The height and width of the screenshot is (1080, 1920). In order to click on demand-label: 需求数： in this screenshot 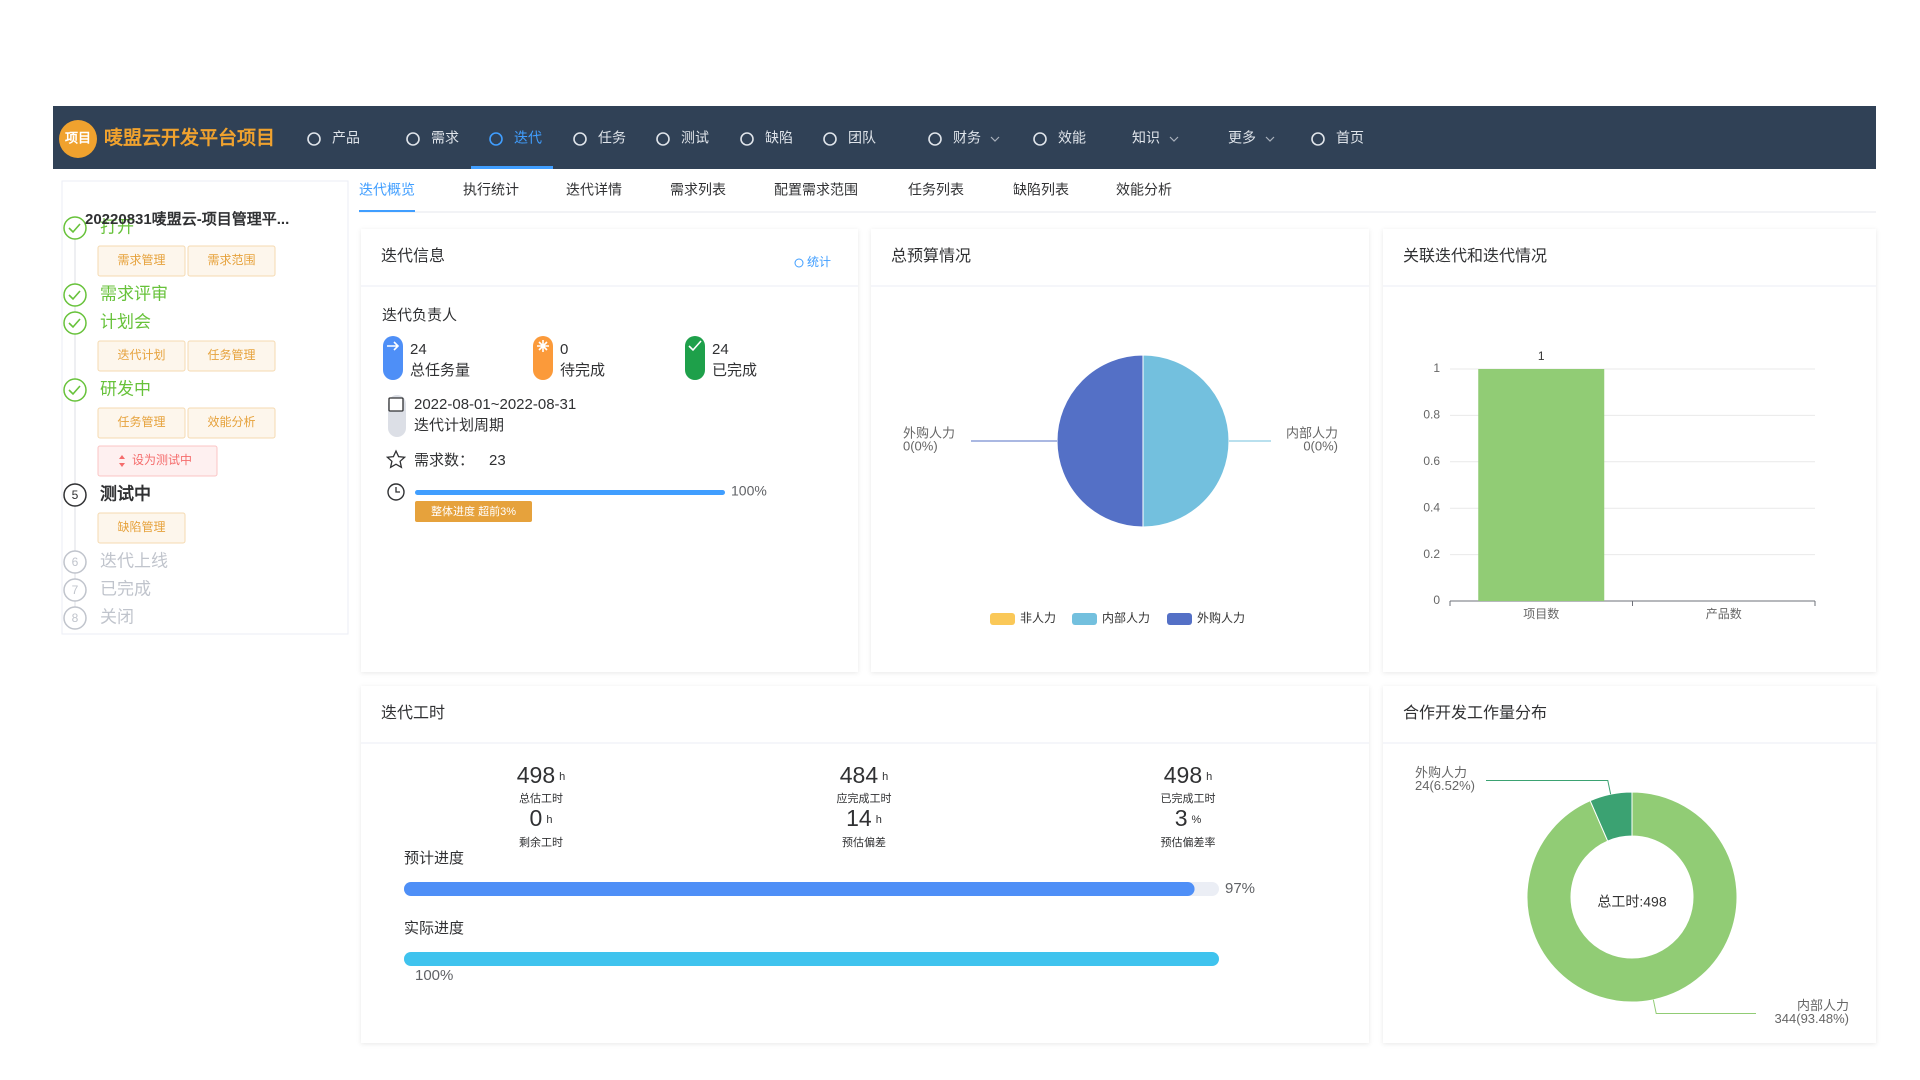, I will do `click(444, 460)`.